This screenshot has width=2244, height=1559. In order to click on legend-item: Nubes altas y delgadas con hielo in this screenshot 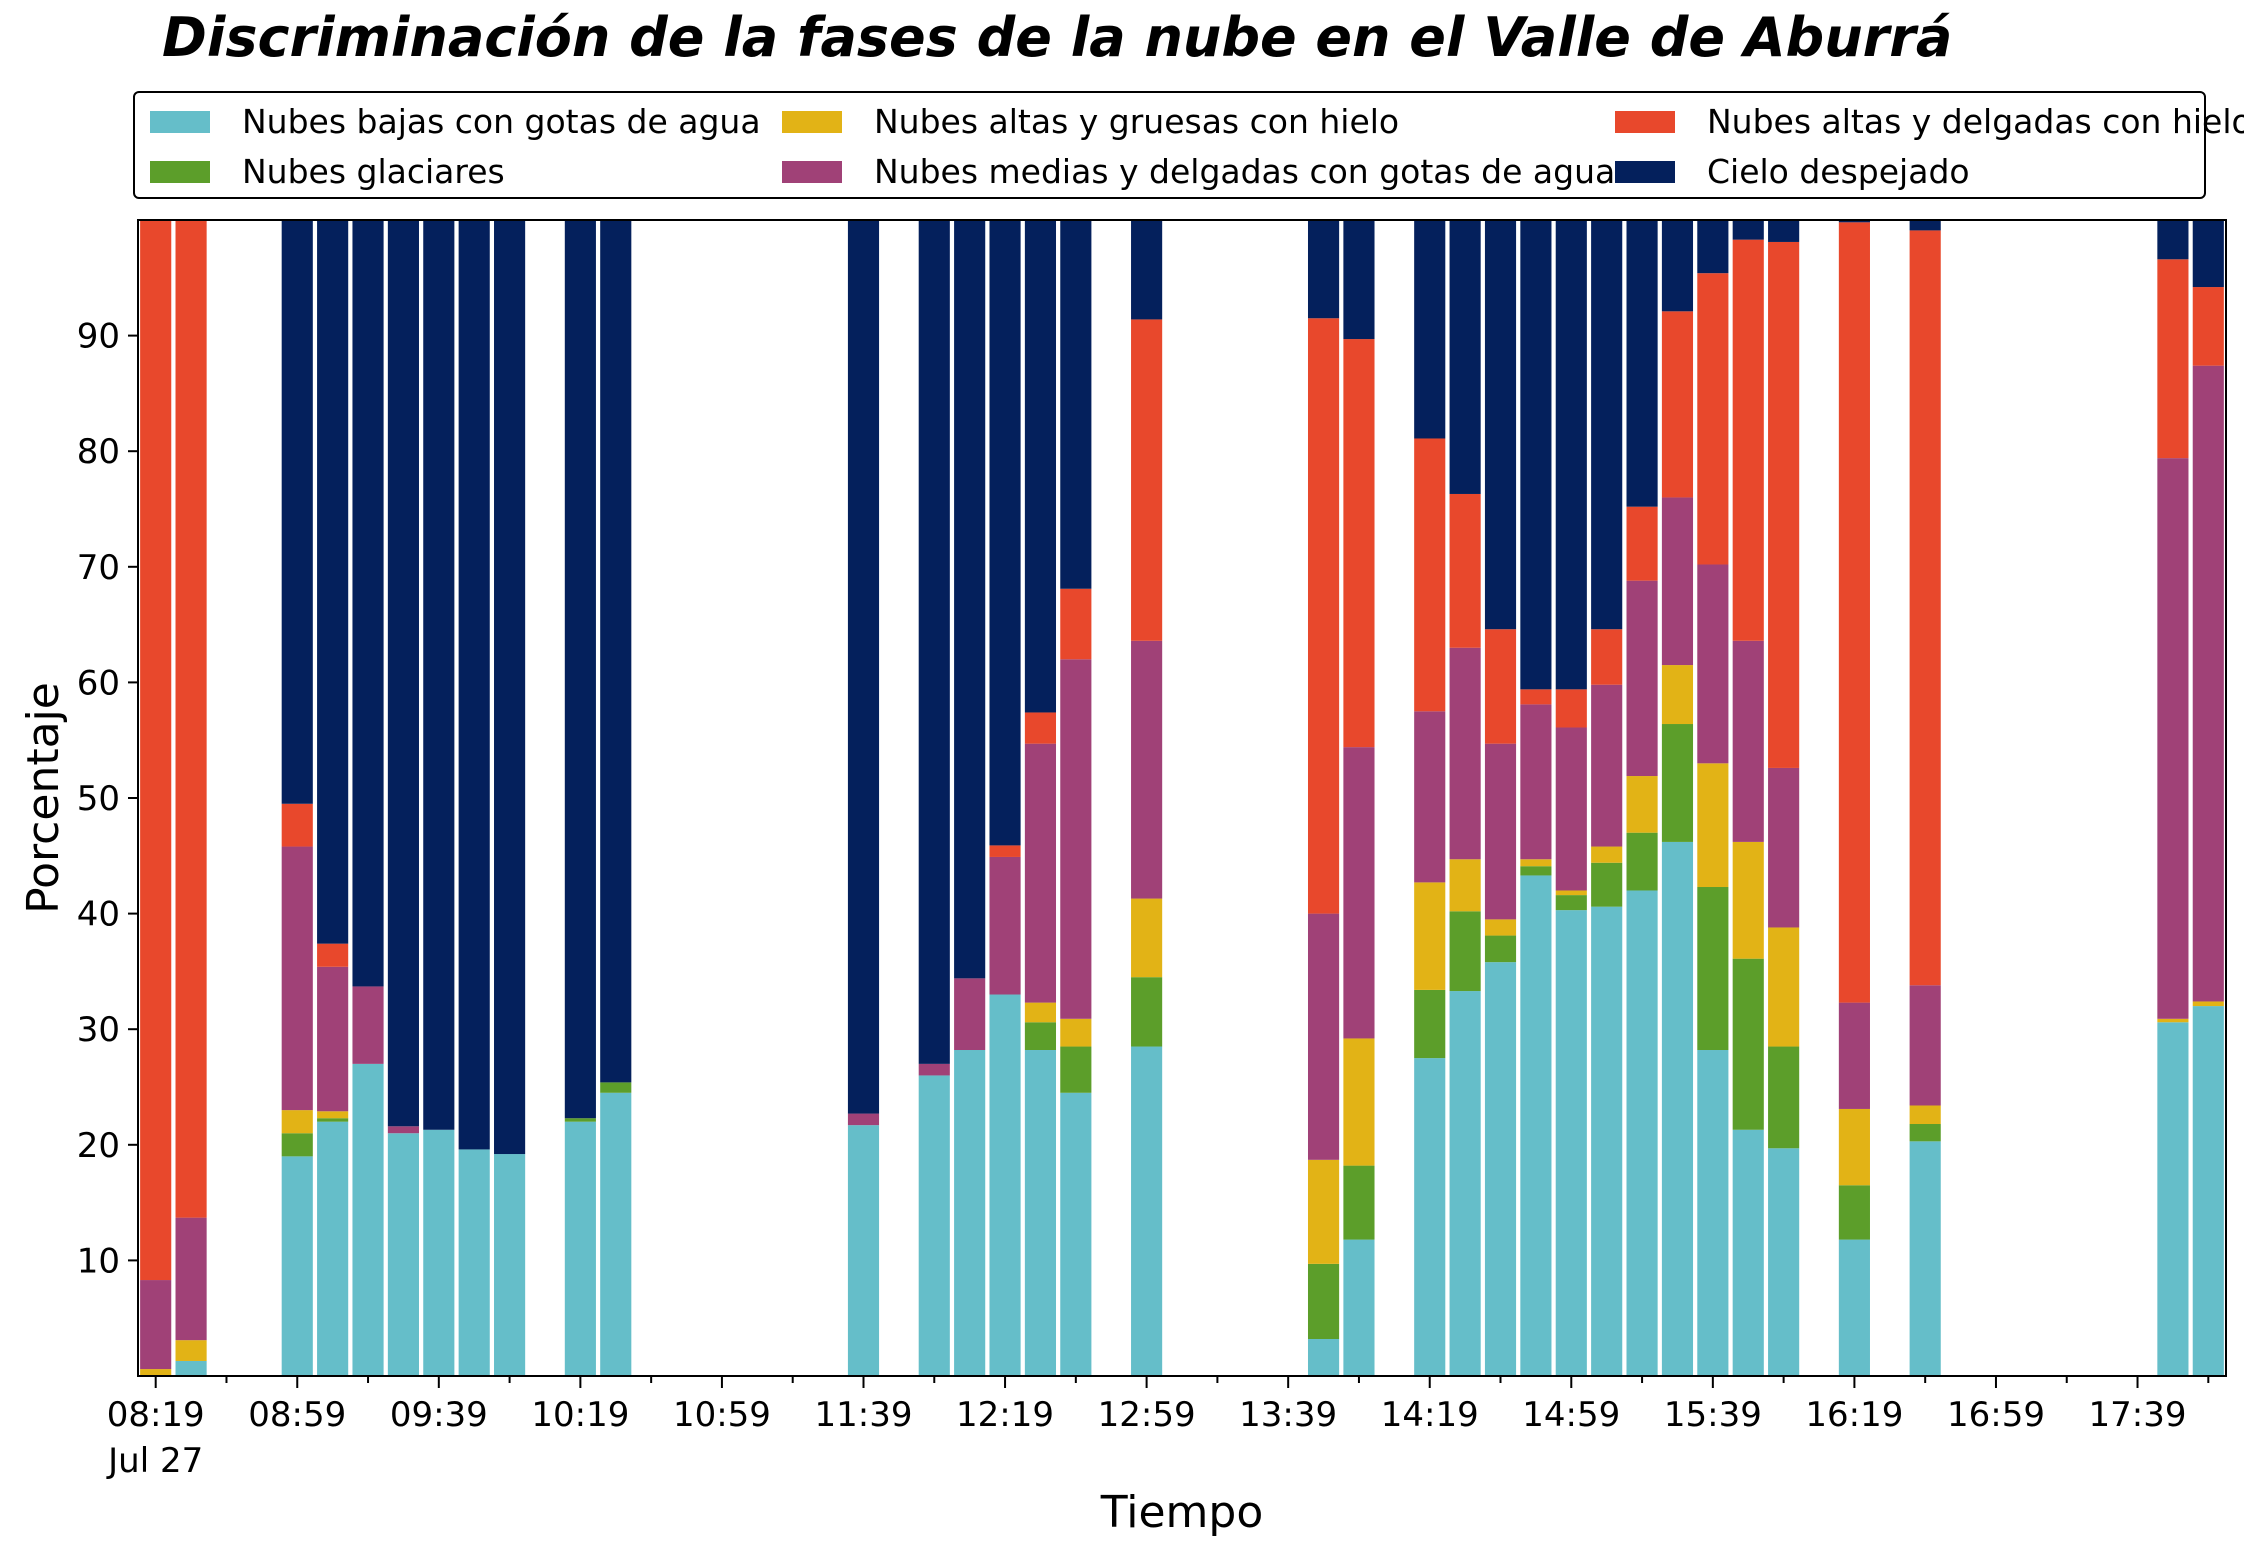, I will do `click(1929, 121)`.